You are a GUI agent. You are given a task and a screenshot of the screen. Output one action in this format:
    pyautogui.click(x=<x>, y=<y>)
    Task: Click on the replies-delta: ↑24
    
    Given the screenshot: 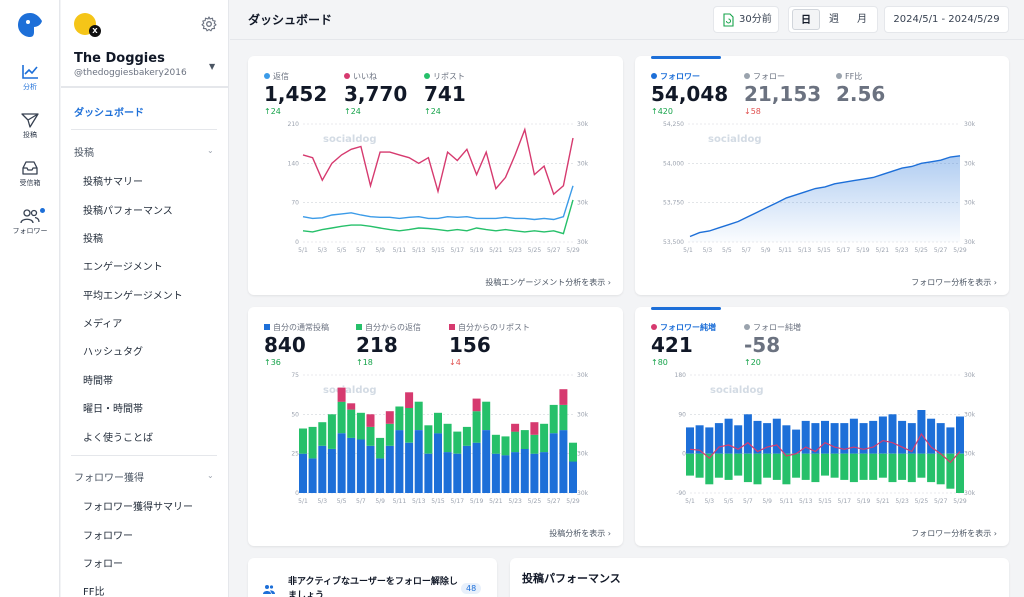 What is the action you would take?
    pyautogui.click(x=272, y=111)
    